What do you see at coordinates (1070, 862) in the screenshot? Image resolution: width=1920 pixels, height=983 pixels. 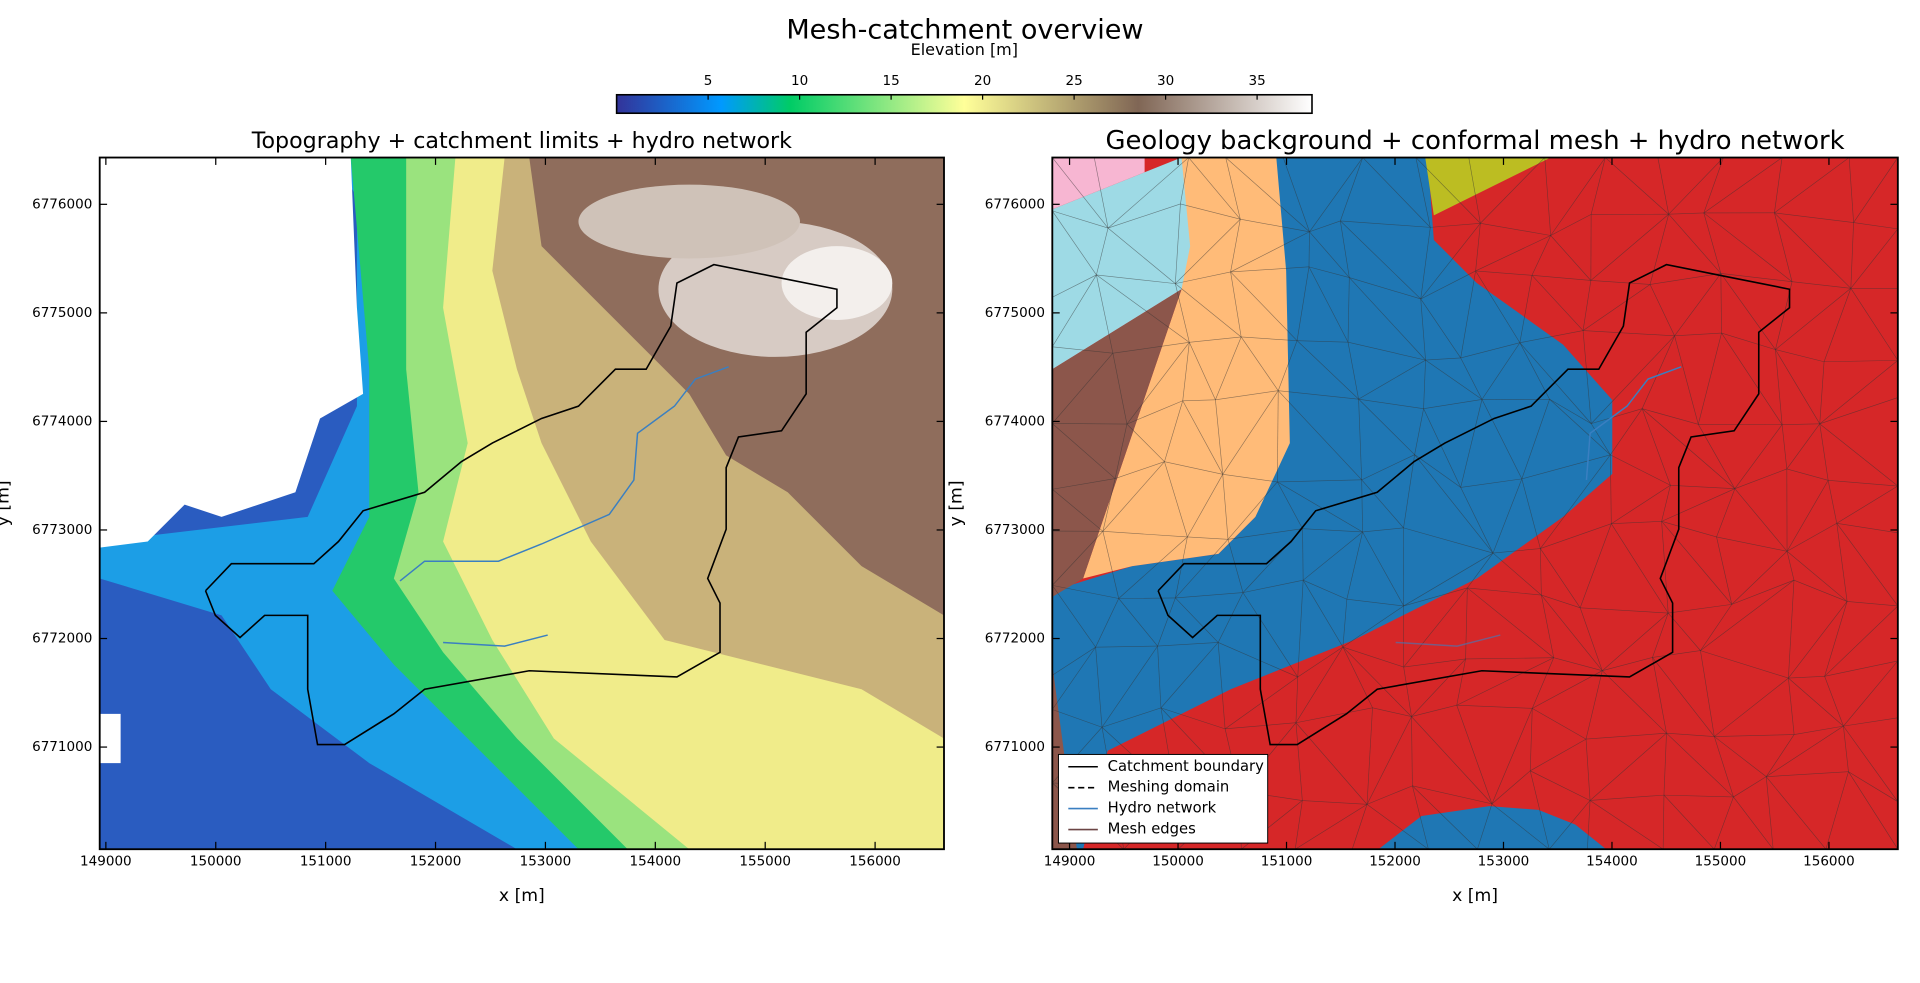 I see `x-tick-label: 149000` at bounding box center [1070, 862].